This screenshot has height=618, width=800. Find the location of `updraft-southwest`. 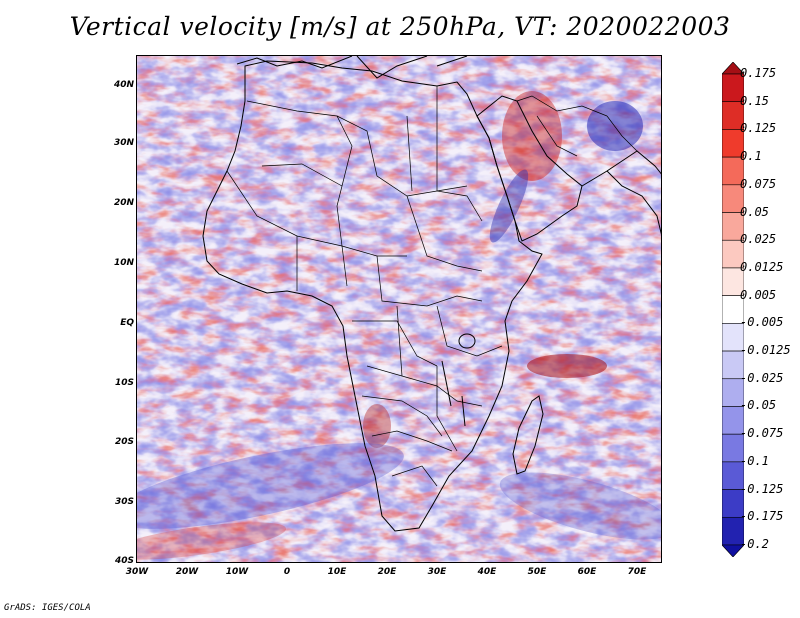

updraft-southwest is located at coordinates (212, 541).